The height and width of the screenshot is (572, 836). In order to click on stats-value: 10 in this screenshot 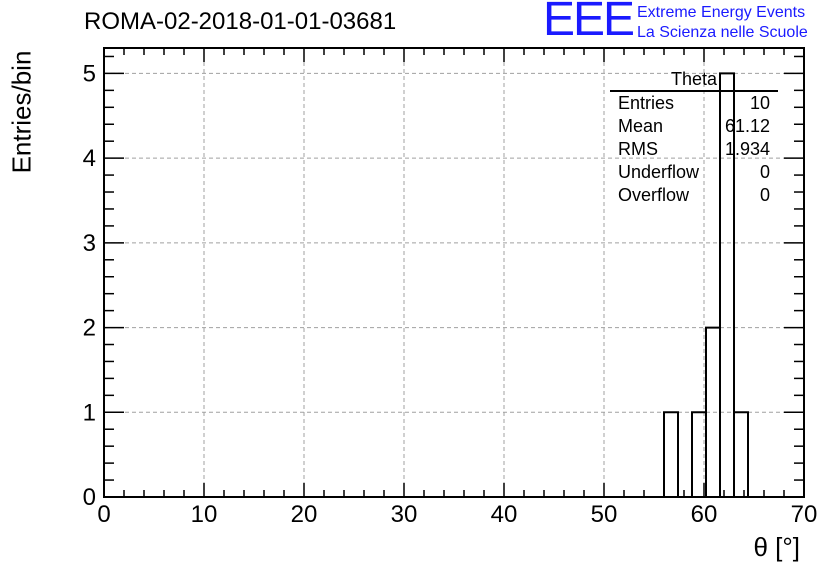, I will do `click(759, 103)`.